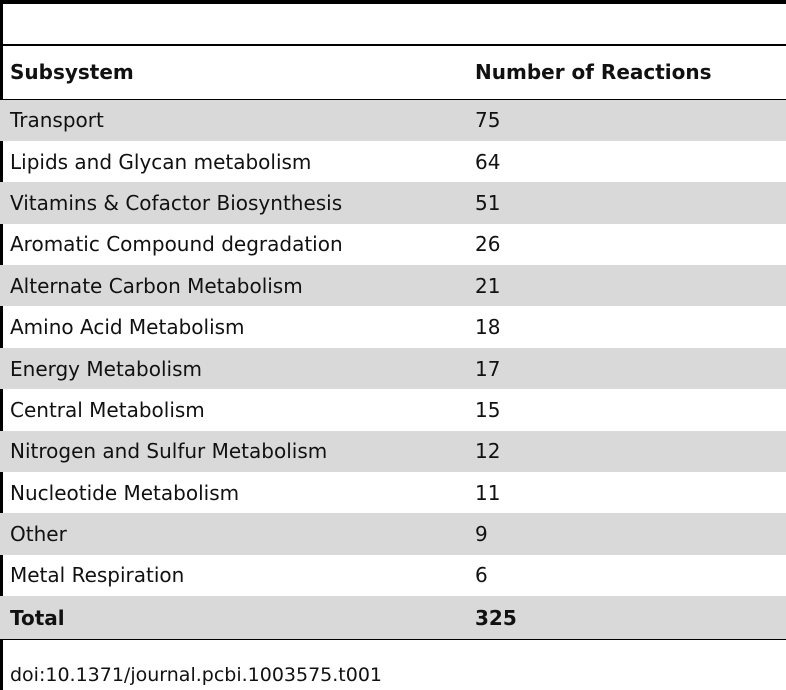 The image size is (786, 690). What do you see at coordinates (107, 409) in the screenshot?
I see `row-subsystem: Central Metabolism` at bounding box center [107, 409].